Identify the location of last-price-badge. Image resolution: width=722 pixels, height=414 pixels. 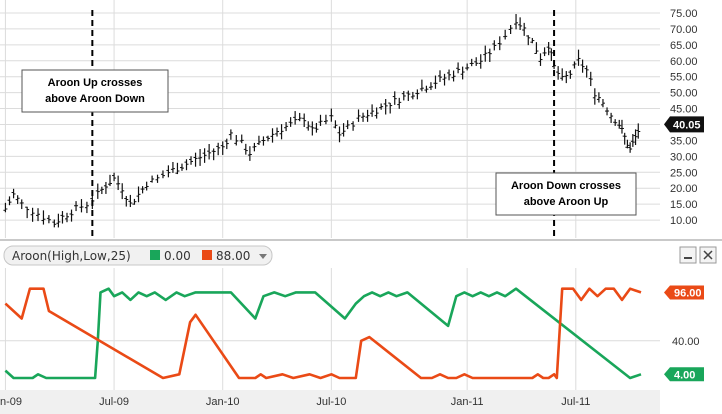
(684, 124).